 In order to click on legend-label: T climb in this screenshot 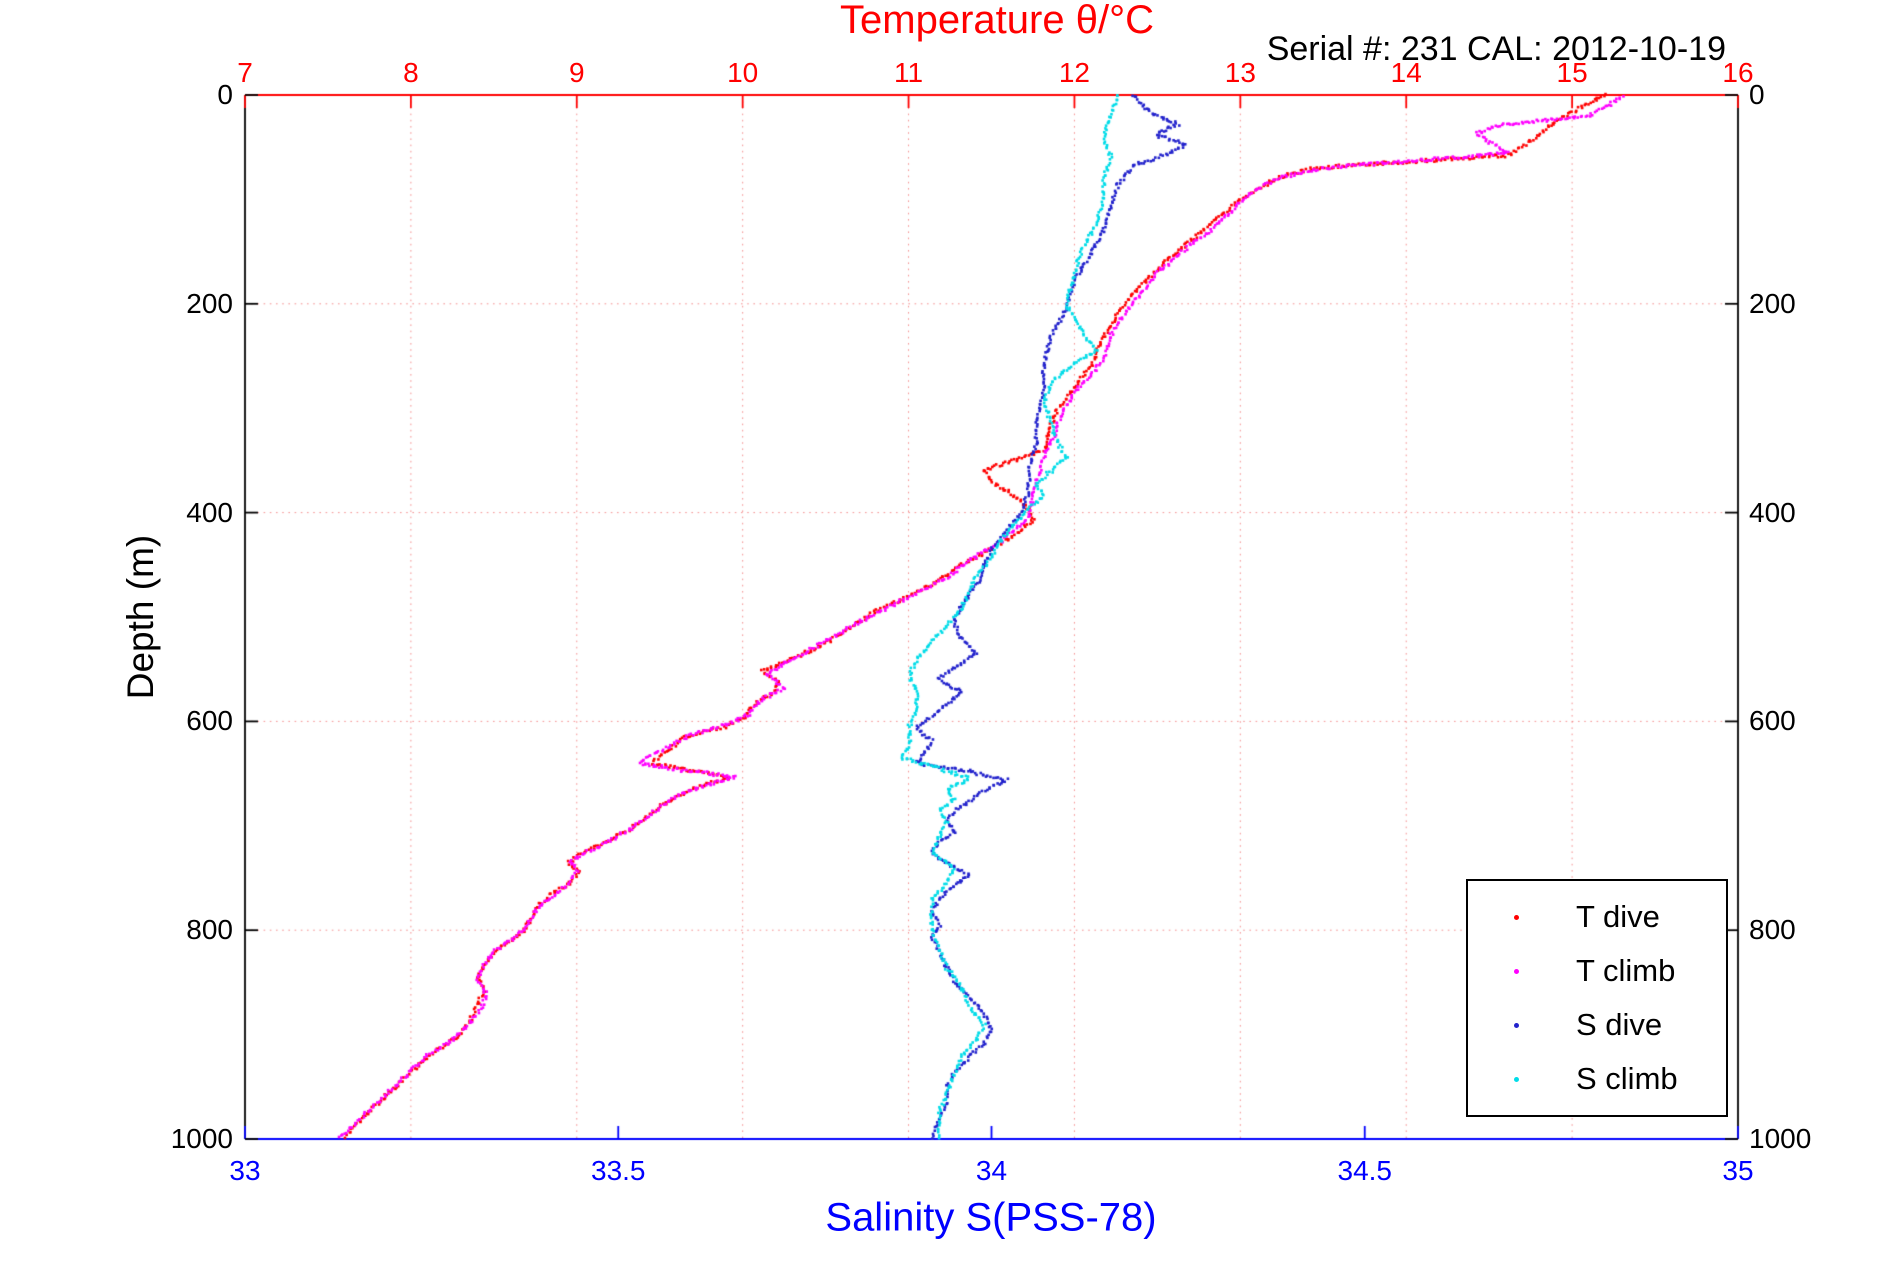, I will do `click(1626, 970)`.